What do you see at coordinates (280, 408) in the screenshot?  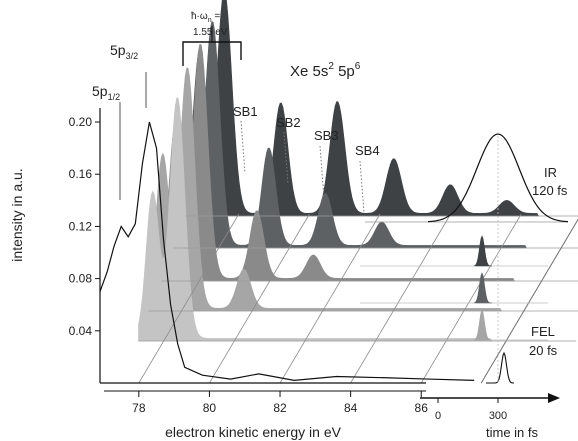 I see `x-tick-label-82: 82` at bounding box center [280, 408].